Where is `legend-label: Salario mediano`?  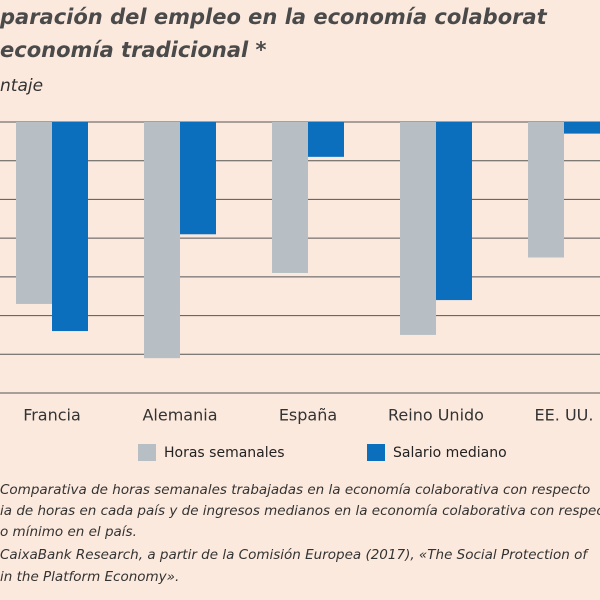
legend-label: Salario mediano is located at coordinates (450, 453).